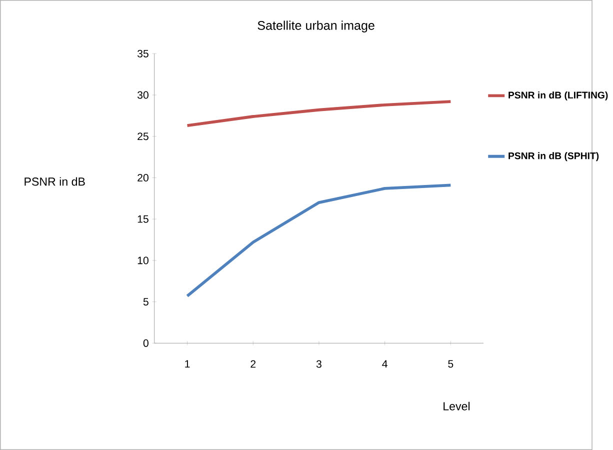 The height and width of the screenshot is (450, 613). I want to click on y-tick-label: 10, so click(143, 260).